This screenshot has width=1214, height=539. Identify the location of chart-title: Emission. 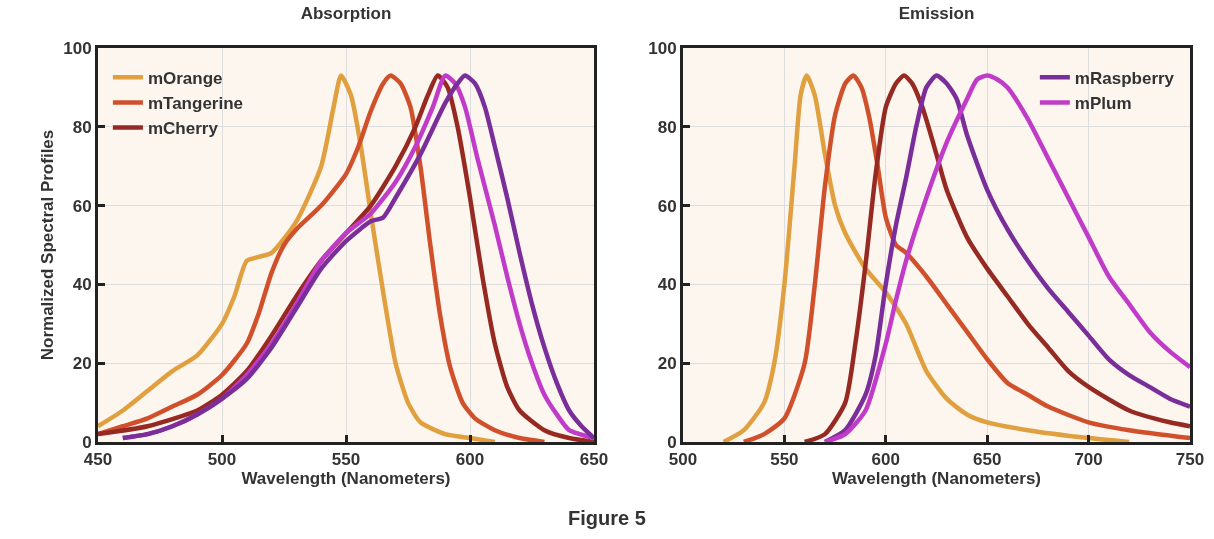
(936, 14).